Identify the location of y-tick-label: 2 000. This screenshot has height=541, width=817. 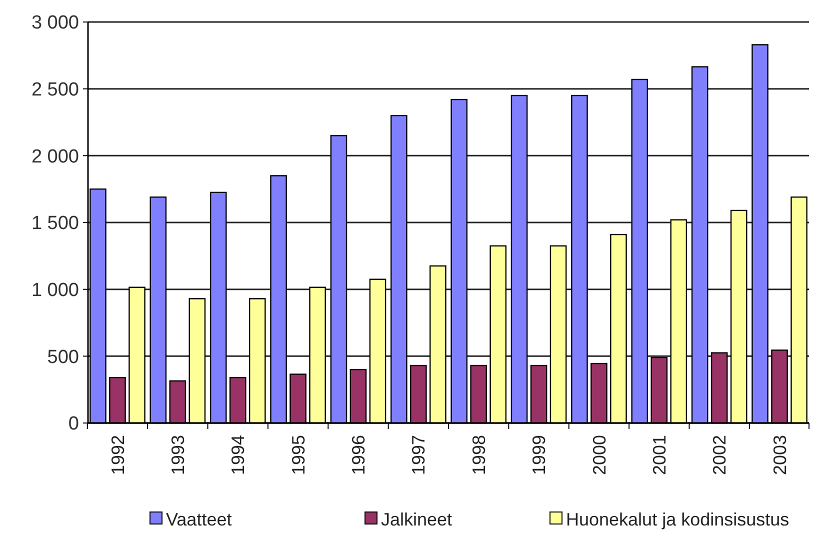
(55, 157).